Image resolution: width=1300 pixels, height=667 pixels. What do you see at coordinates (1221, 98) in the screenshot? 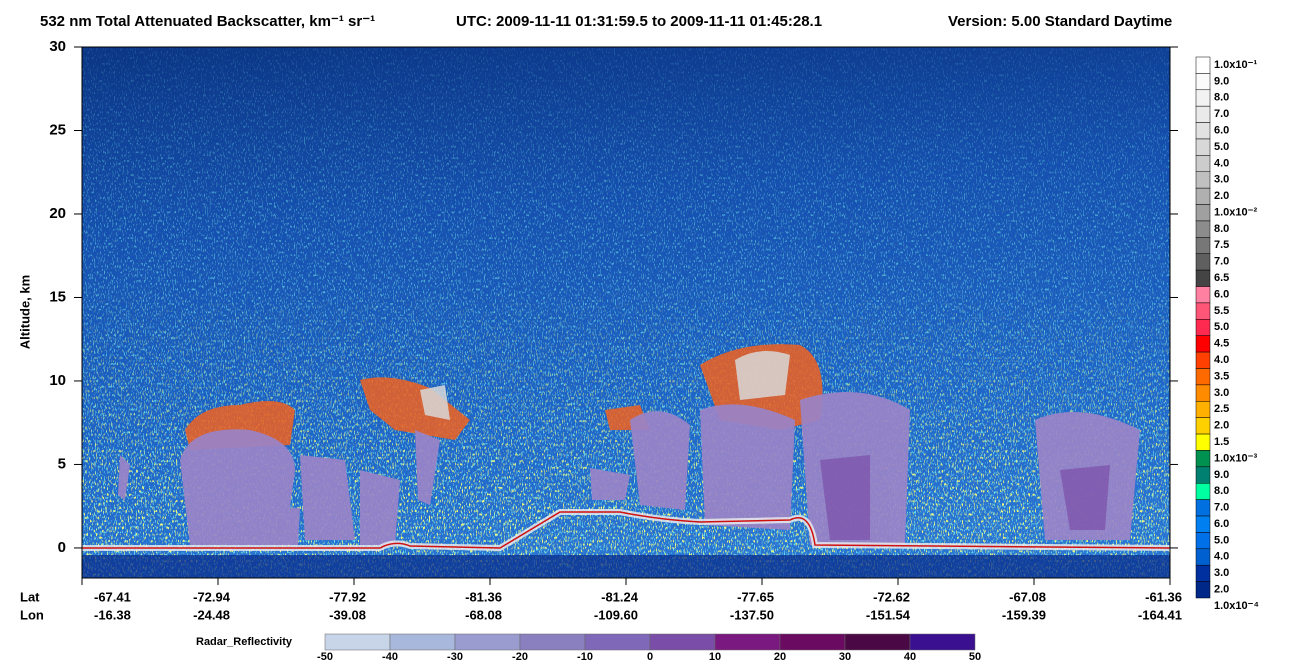
I see `colorbar-label: 8.0` at bounding box center [1221, 98].